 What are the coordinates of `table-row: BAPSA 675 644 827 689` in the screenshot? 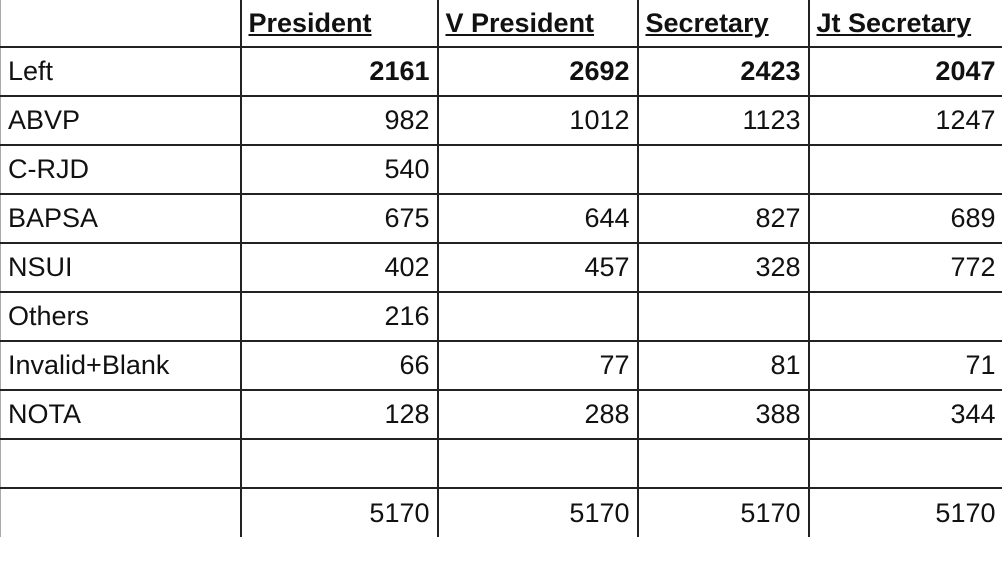 It's located at (501, 218).